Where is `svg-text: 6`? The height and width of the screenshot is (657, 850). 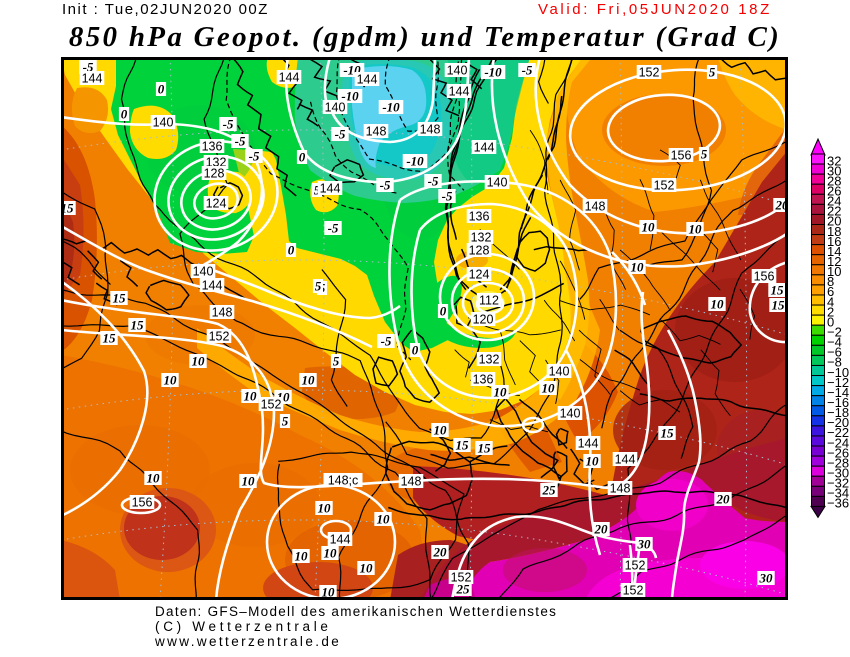 svg-text: 6 is located at coordinates (830, 291).